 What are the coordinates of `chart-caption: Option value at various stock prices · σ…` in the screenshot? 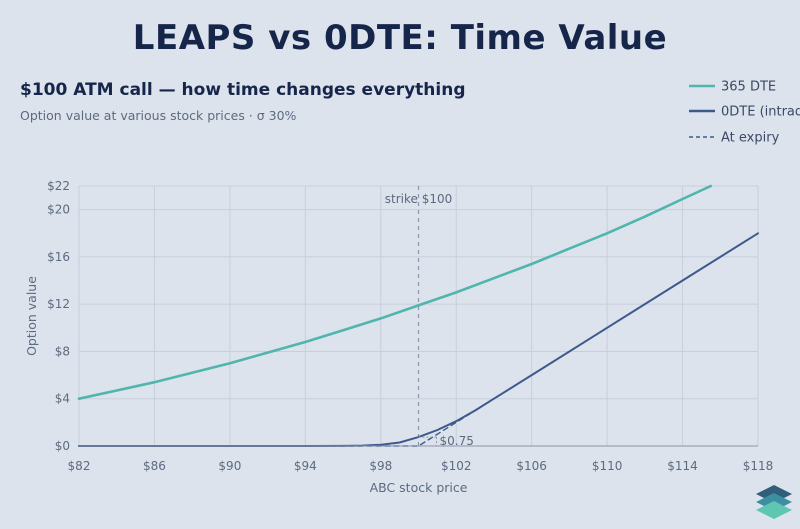 It's located at (158, 115).